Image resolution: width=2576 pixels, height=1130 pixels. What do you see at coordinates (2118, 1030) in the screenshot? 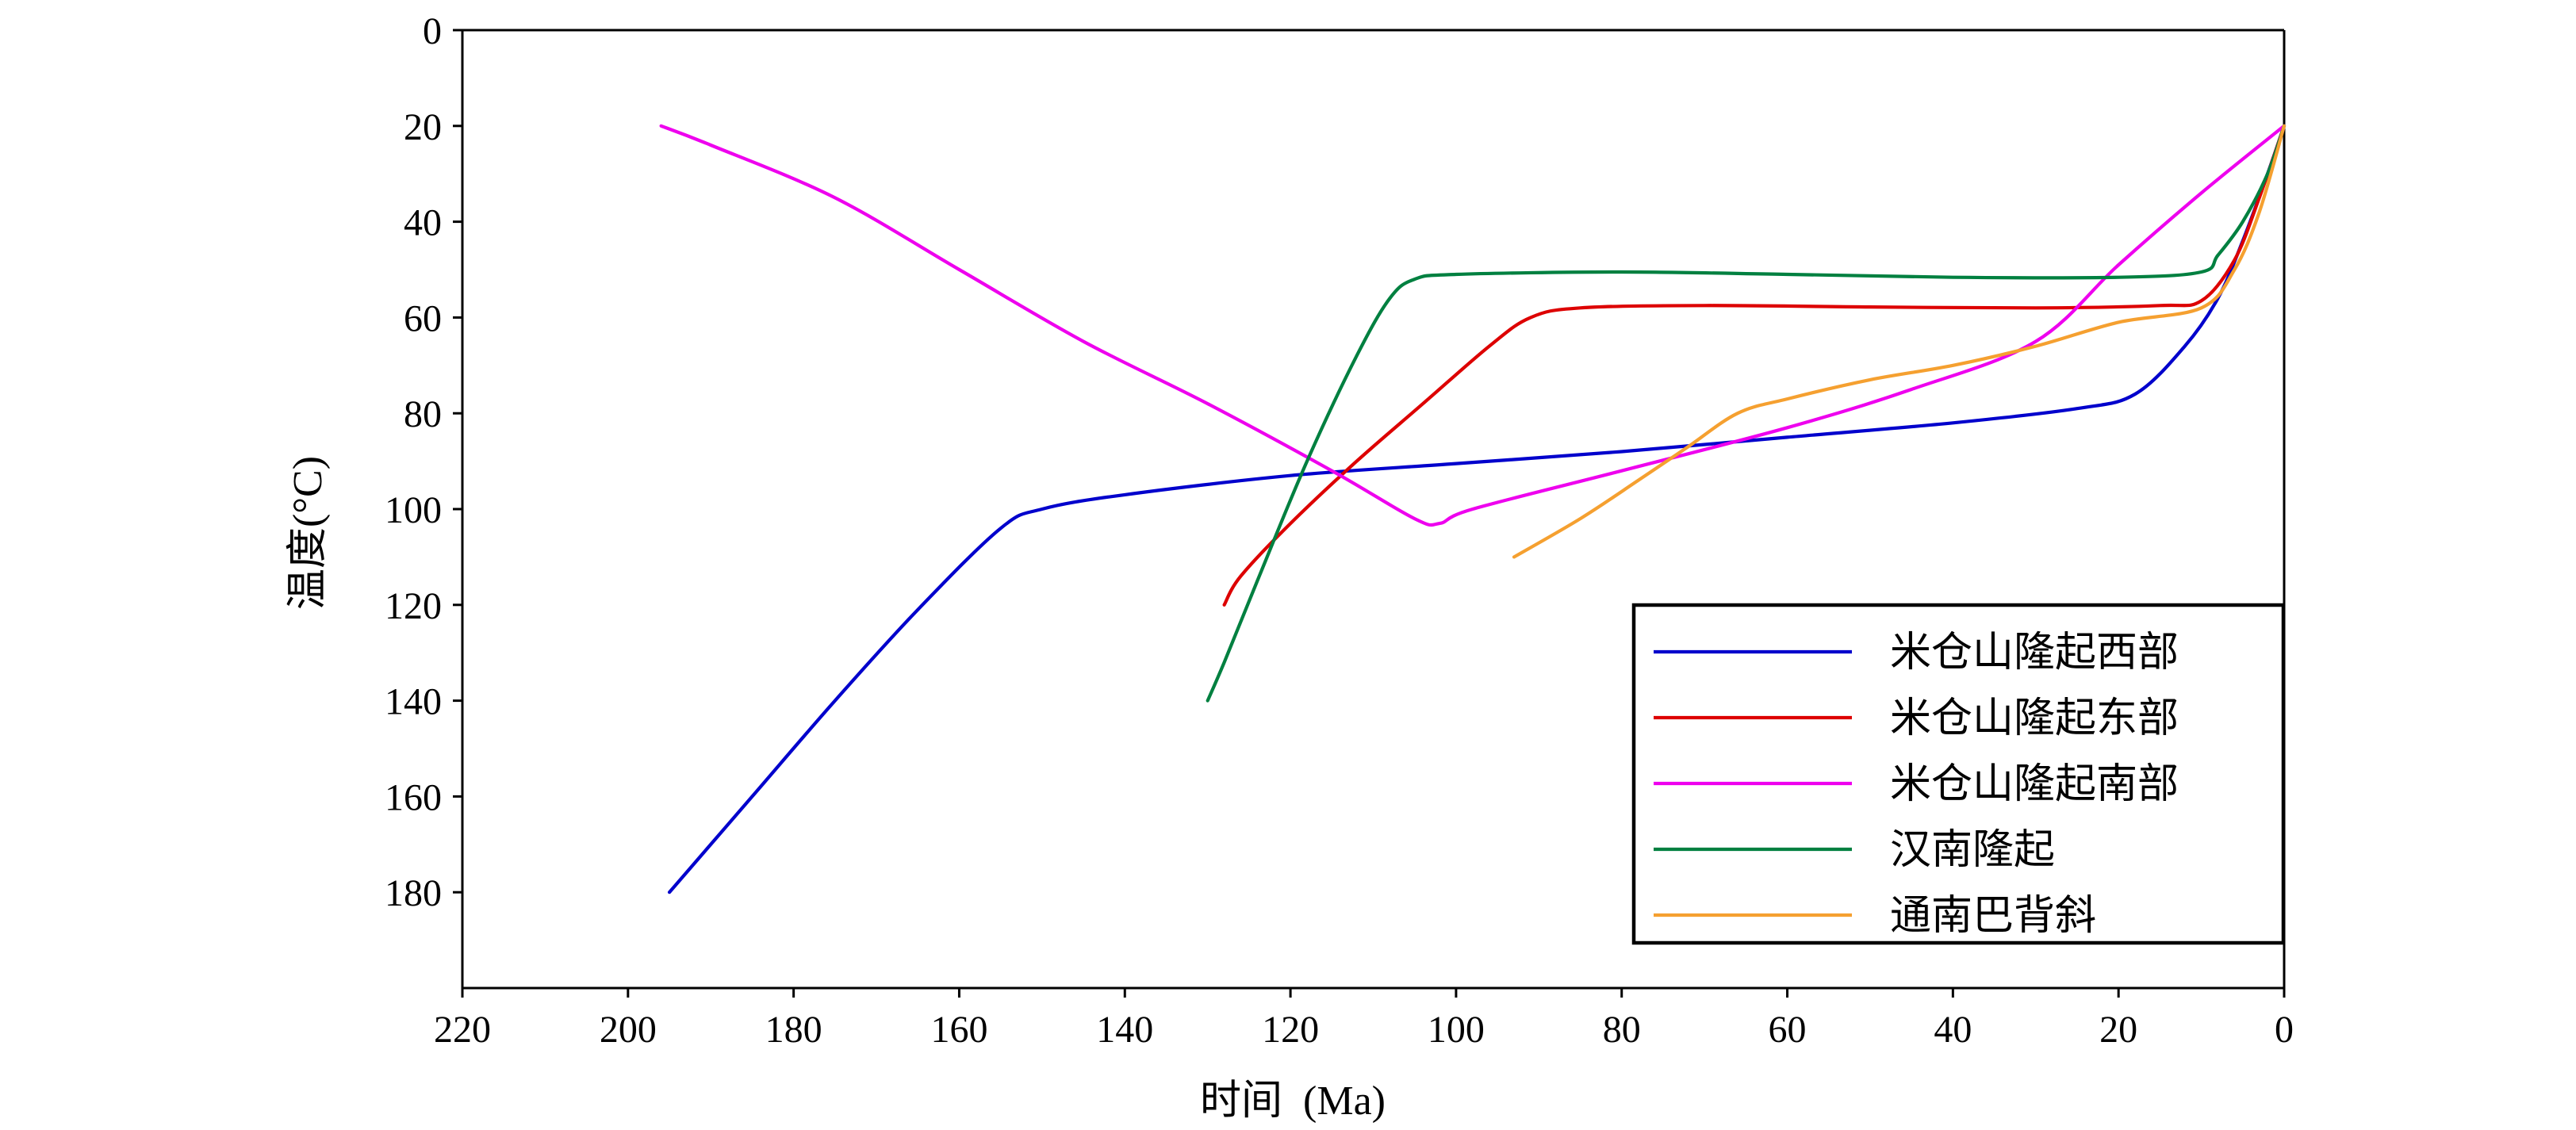
I see `x-tick-label: 20` at bounding box center [2118, 1030].